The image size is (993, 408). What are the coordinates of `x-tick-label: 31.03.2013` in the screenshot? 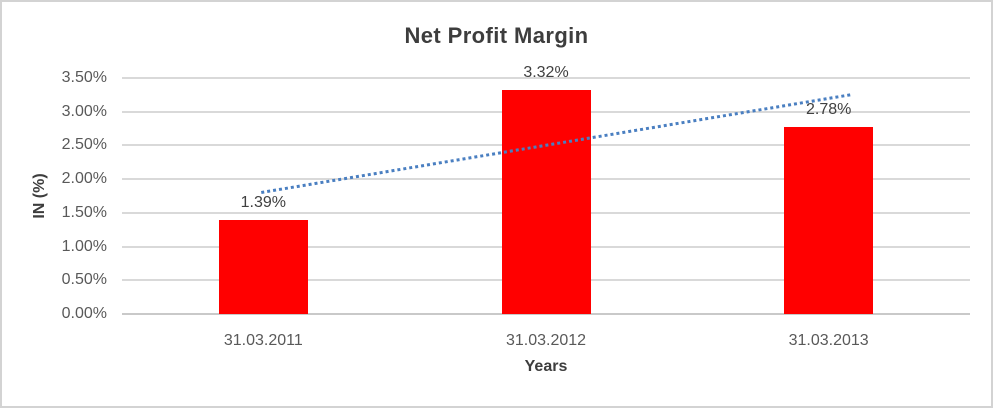 It's located at (828, 340).